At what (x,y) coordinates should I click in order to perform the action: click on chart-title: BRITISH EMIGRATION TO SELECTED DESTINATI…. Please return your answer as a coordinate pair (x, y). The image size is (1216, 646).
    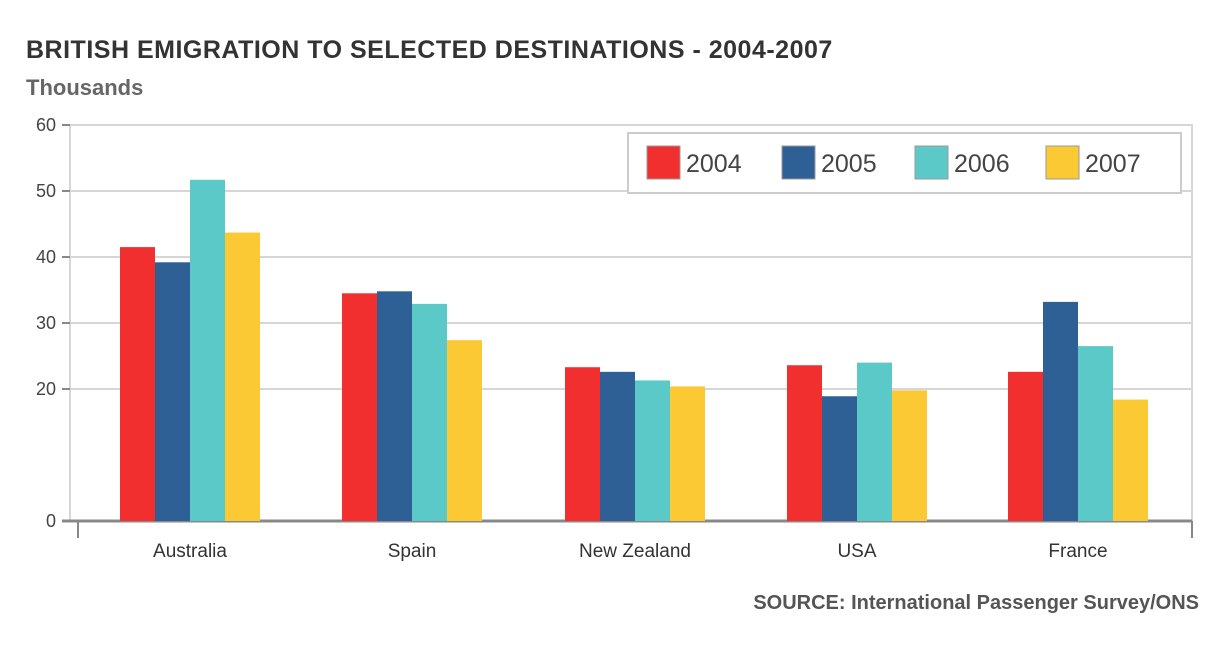
    Looking at the image, I should click on (429, 50).